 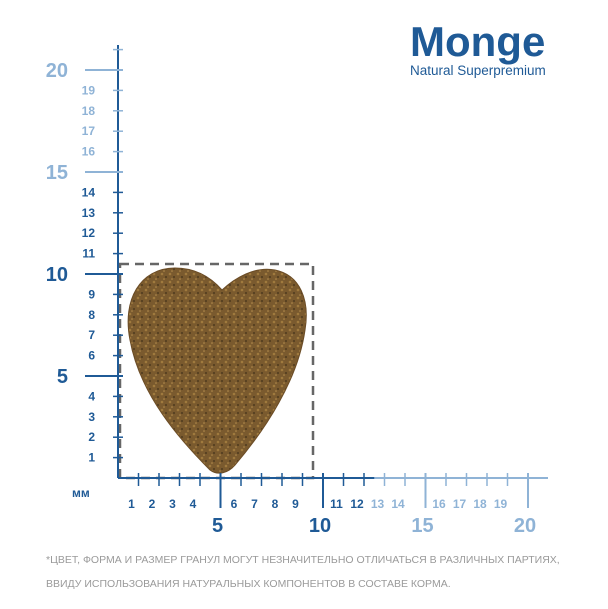 I want to click on vertical-tick-label: 9, so click(x=91, y=294).